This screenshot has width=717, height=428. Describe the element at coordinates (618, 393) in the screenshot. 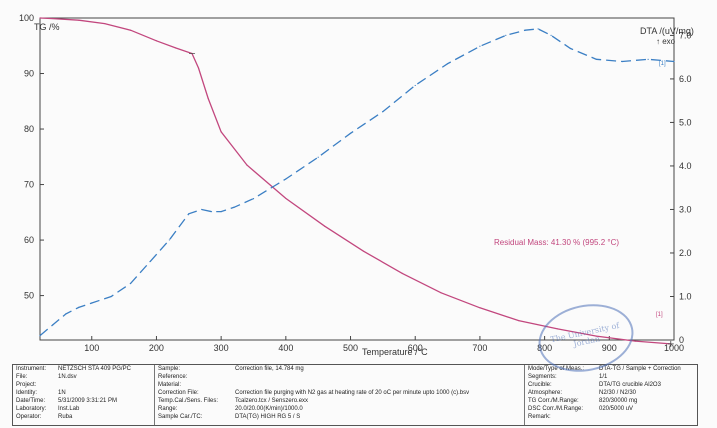

I see `info-value: N2/30 / N2/30` at that location.